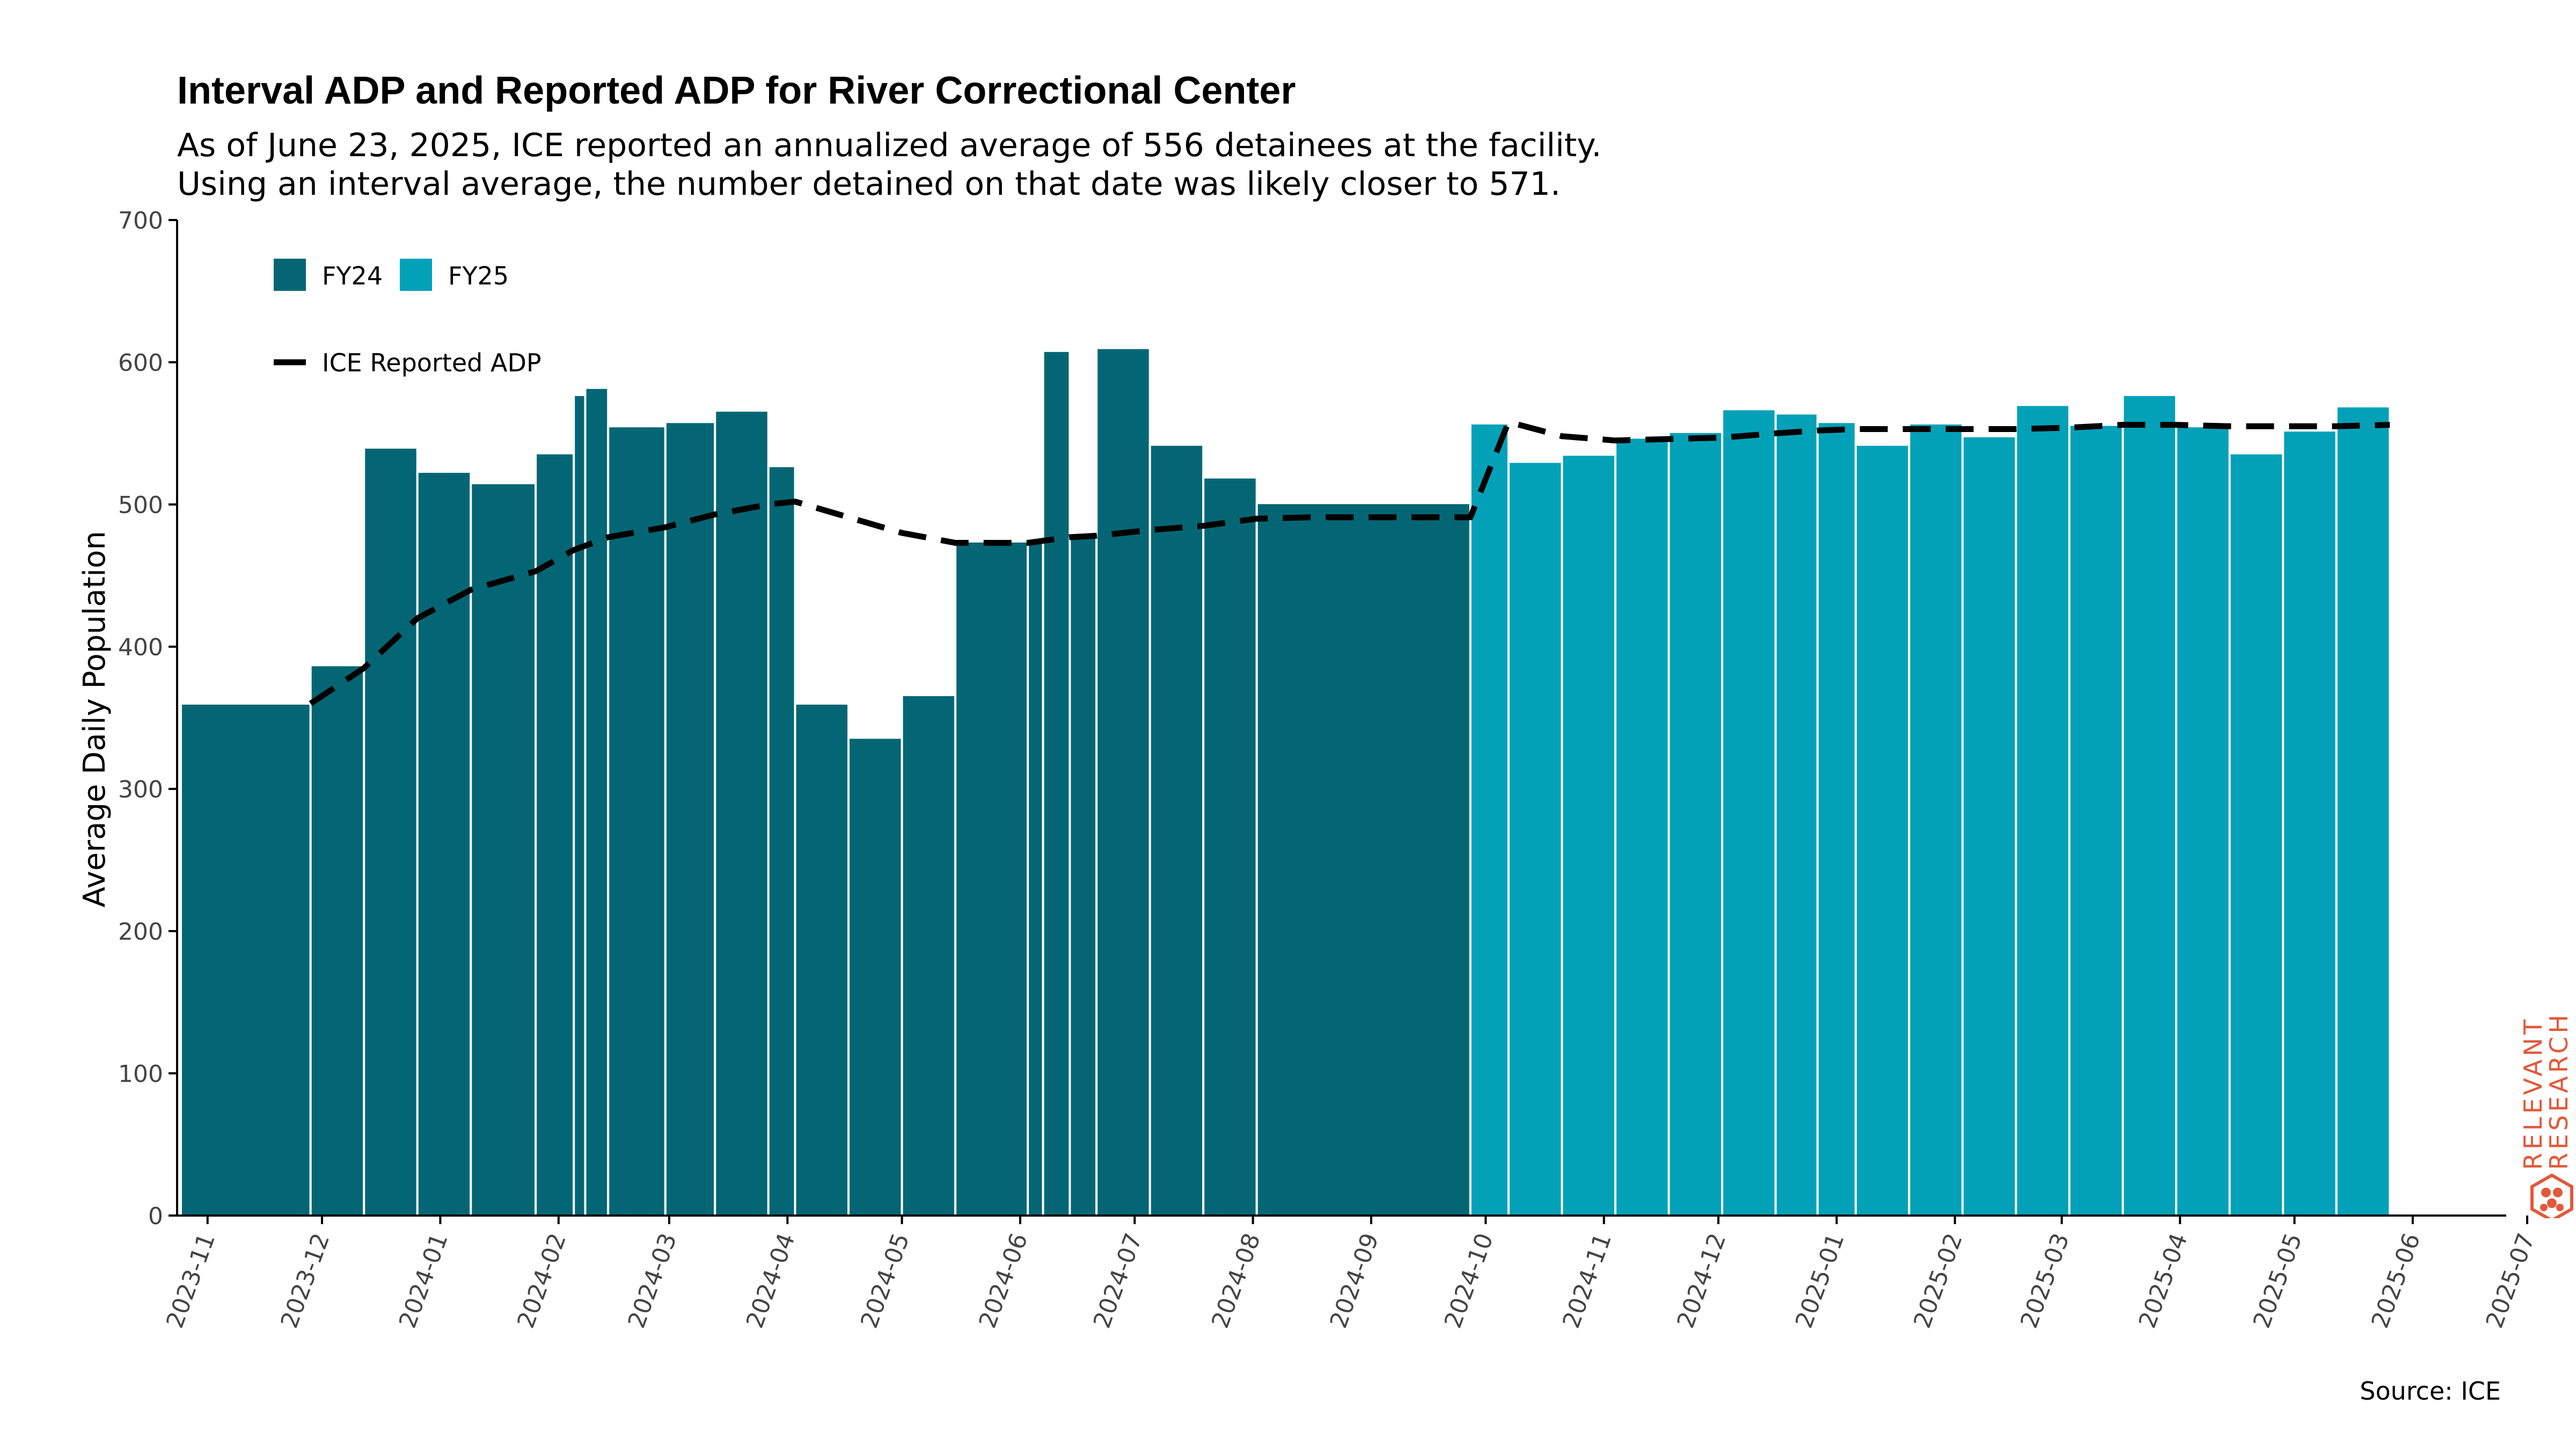  I want to click on y-tick-label: 500, so click(140, 505).